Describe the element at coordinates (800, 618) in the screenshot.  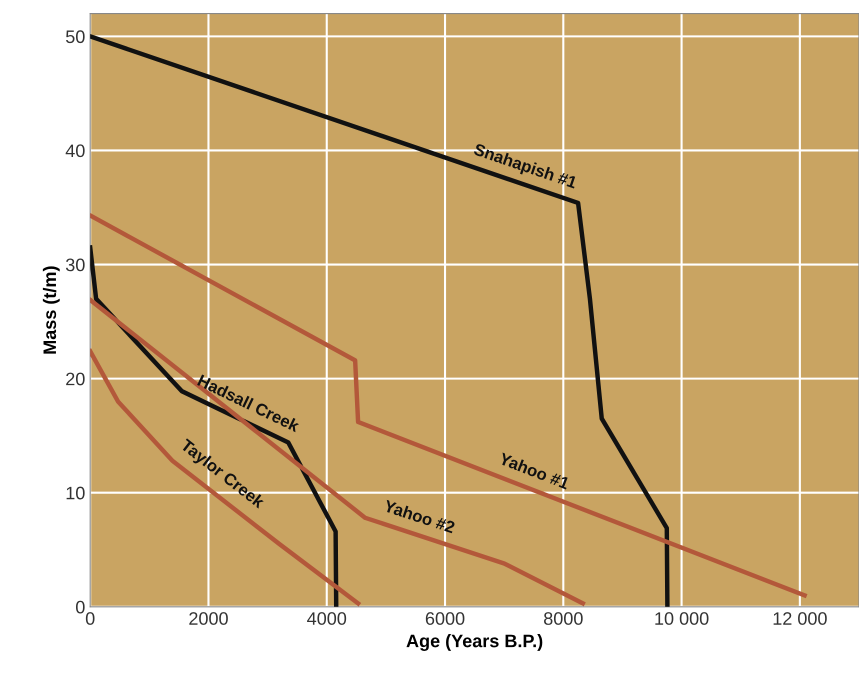
I see `x-tick-label: 12 000` at that location.